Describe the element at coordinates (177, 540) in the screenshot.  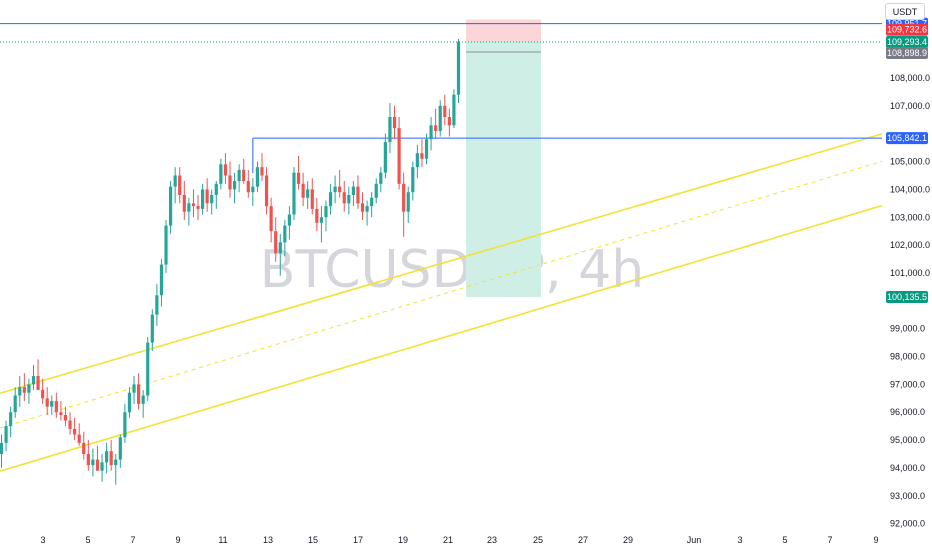
I see `x-tick-label: 9` at that location.